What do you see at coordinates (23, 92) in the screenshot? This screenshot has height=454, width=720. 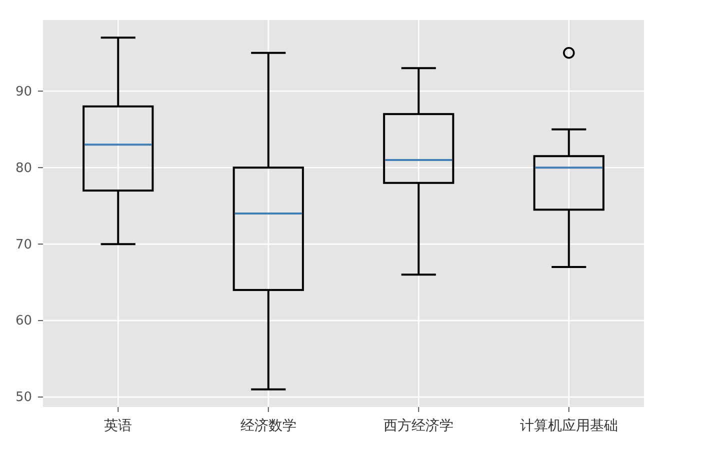 I see `y-tick-label: 90` at bounding box center [23, 92].